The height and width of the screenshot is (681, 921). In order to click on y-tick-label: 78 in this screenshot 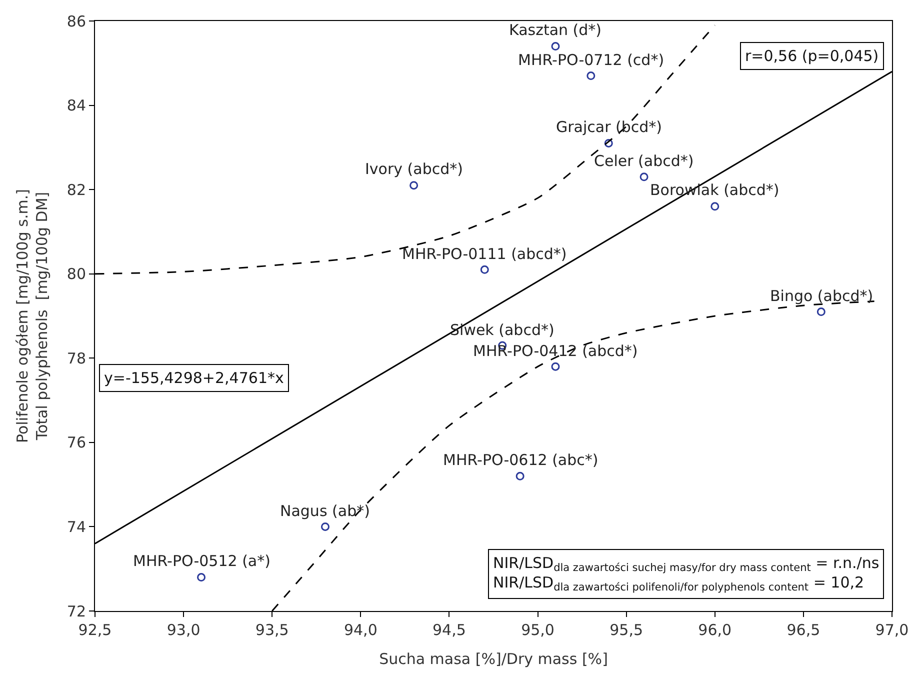, I will do `click(76, 358)`.